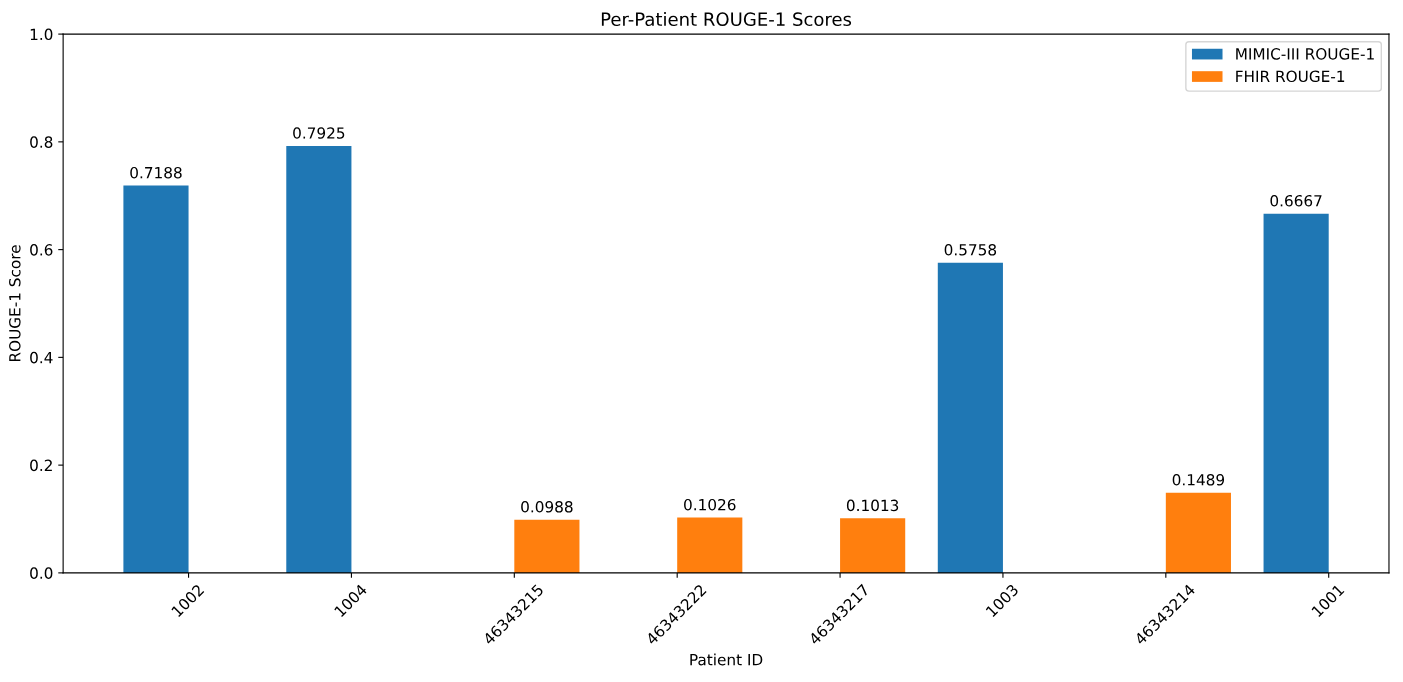 Image resolution: width=1403 pixels, height=682 pixels. What do you see at coordinates (1305, 54) in the screenshot?
I see `legend-label: MIMIC-III ROUGE-1` at bounding box center [1305, 54].